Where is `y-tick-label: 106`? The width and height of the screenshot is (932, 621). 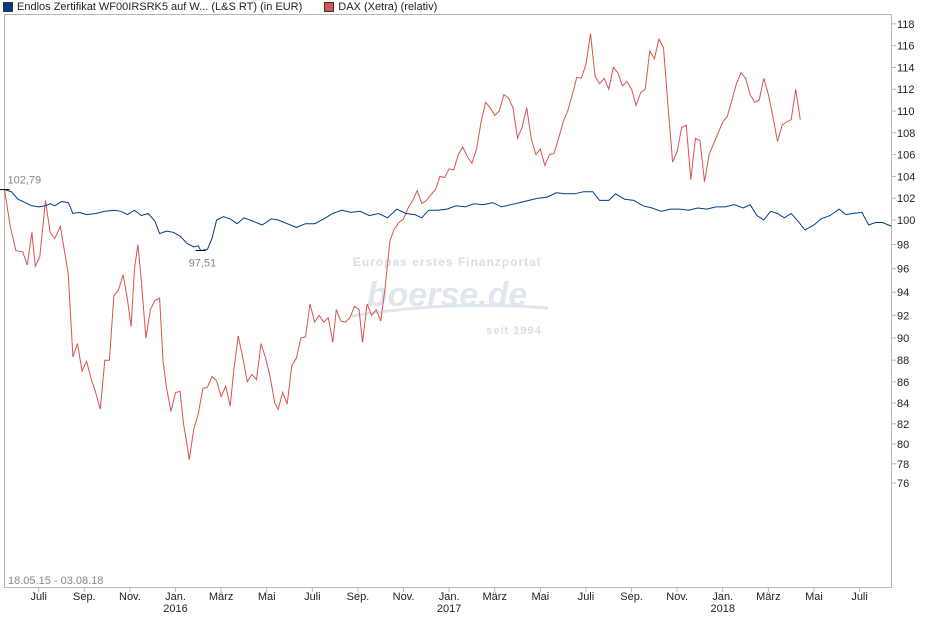
y-tick-label: 106 is located at coordinates (906, 156).